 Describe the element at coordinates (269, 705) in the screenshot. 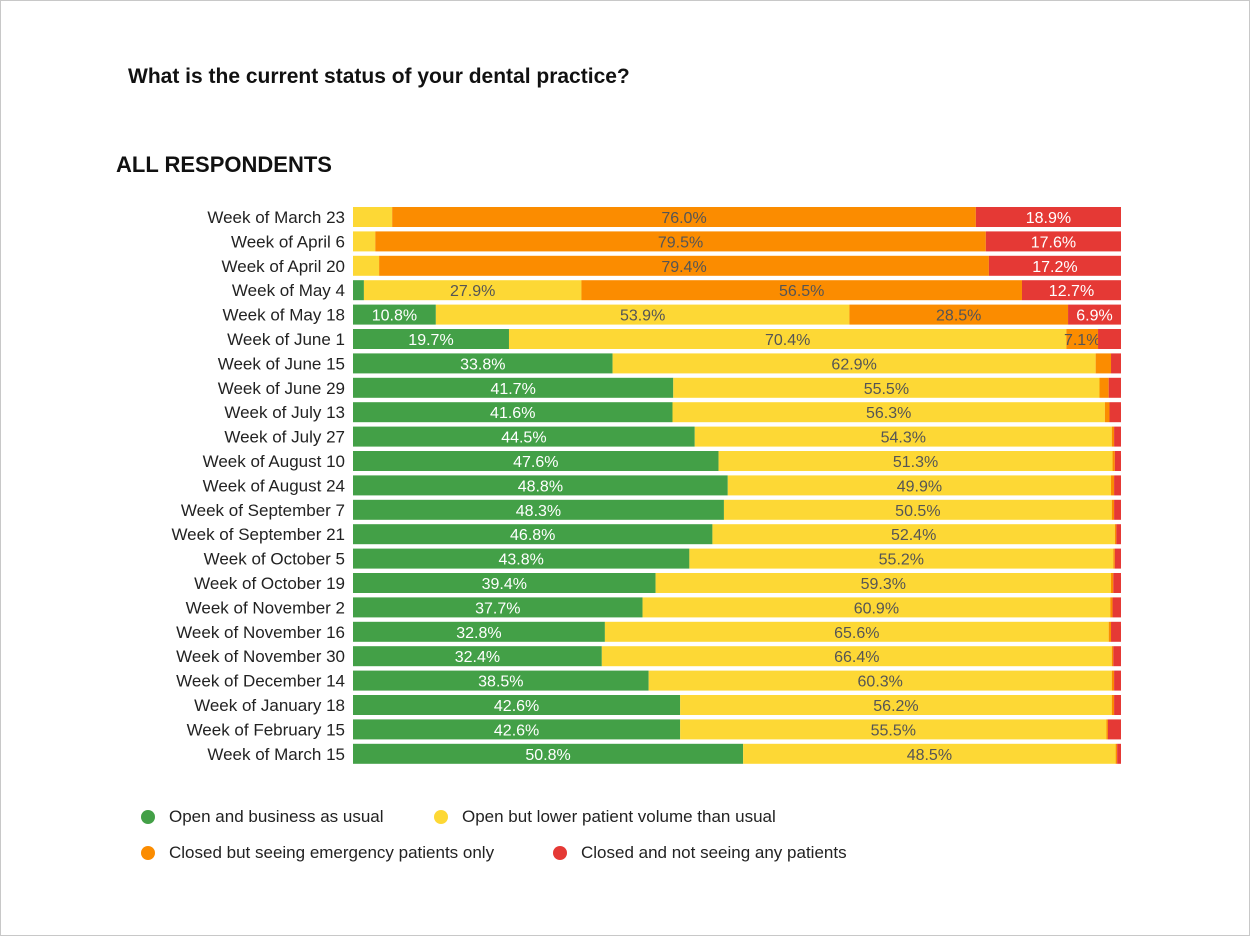

I see `category-label-week-of-january-18: Week of January 18` at that location.